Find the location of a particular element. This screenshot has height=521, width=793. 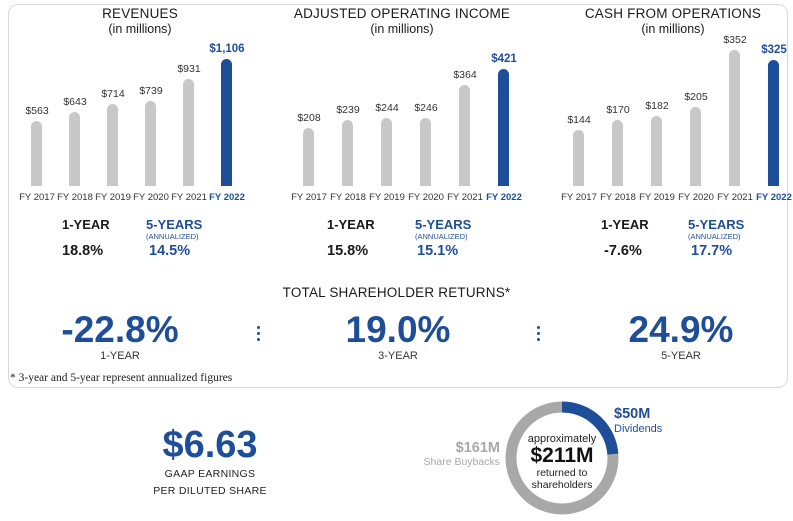

bar-value-label: $931 is located at coordinates (189, 69).